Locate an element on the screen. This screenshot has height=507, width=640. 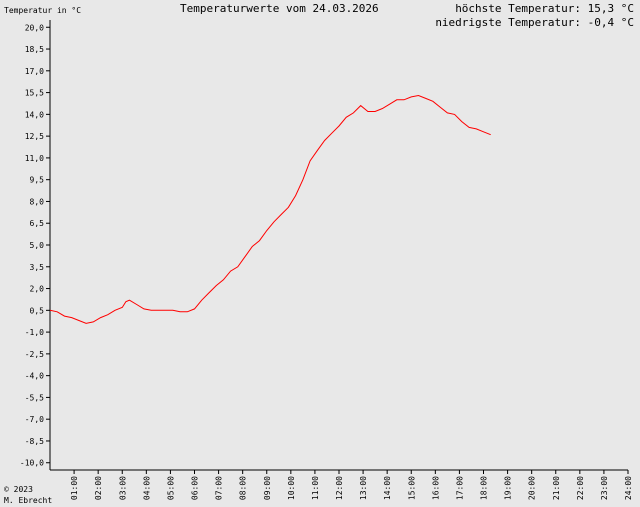
x-tick-label: 18:00 is located at coordinates (484, 488).